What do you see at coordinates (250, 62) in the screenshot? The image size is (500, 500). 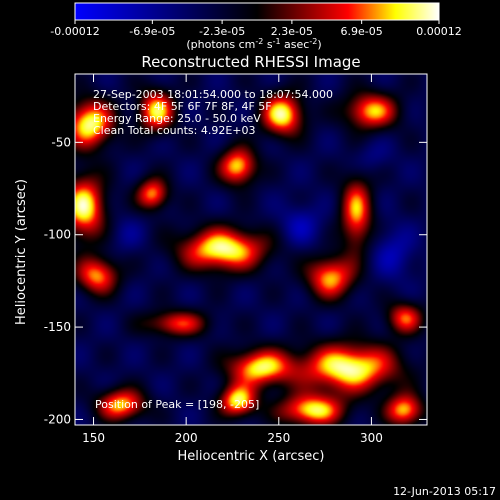 I see `chart-title: Reconstructed RHESSI Image` at bounding box center [250, 62].